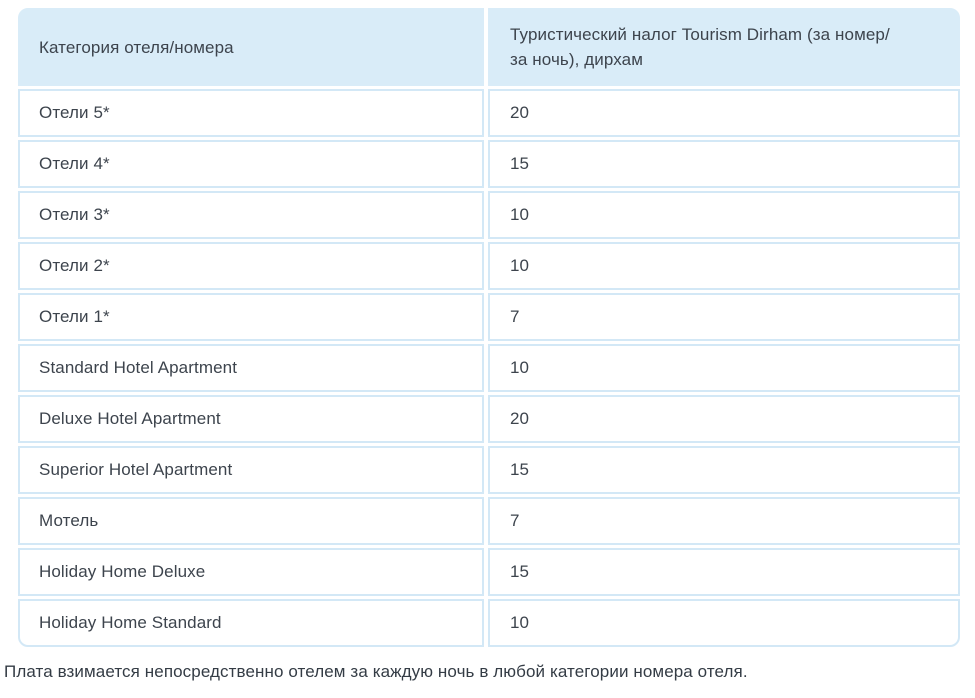  Describe the element at coordinates (251, 470) in the screenshot. I see `category-cell: Superior Hotel Apartment` at that location.